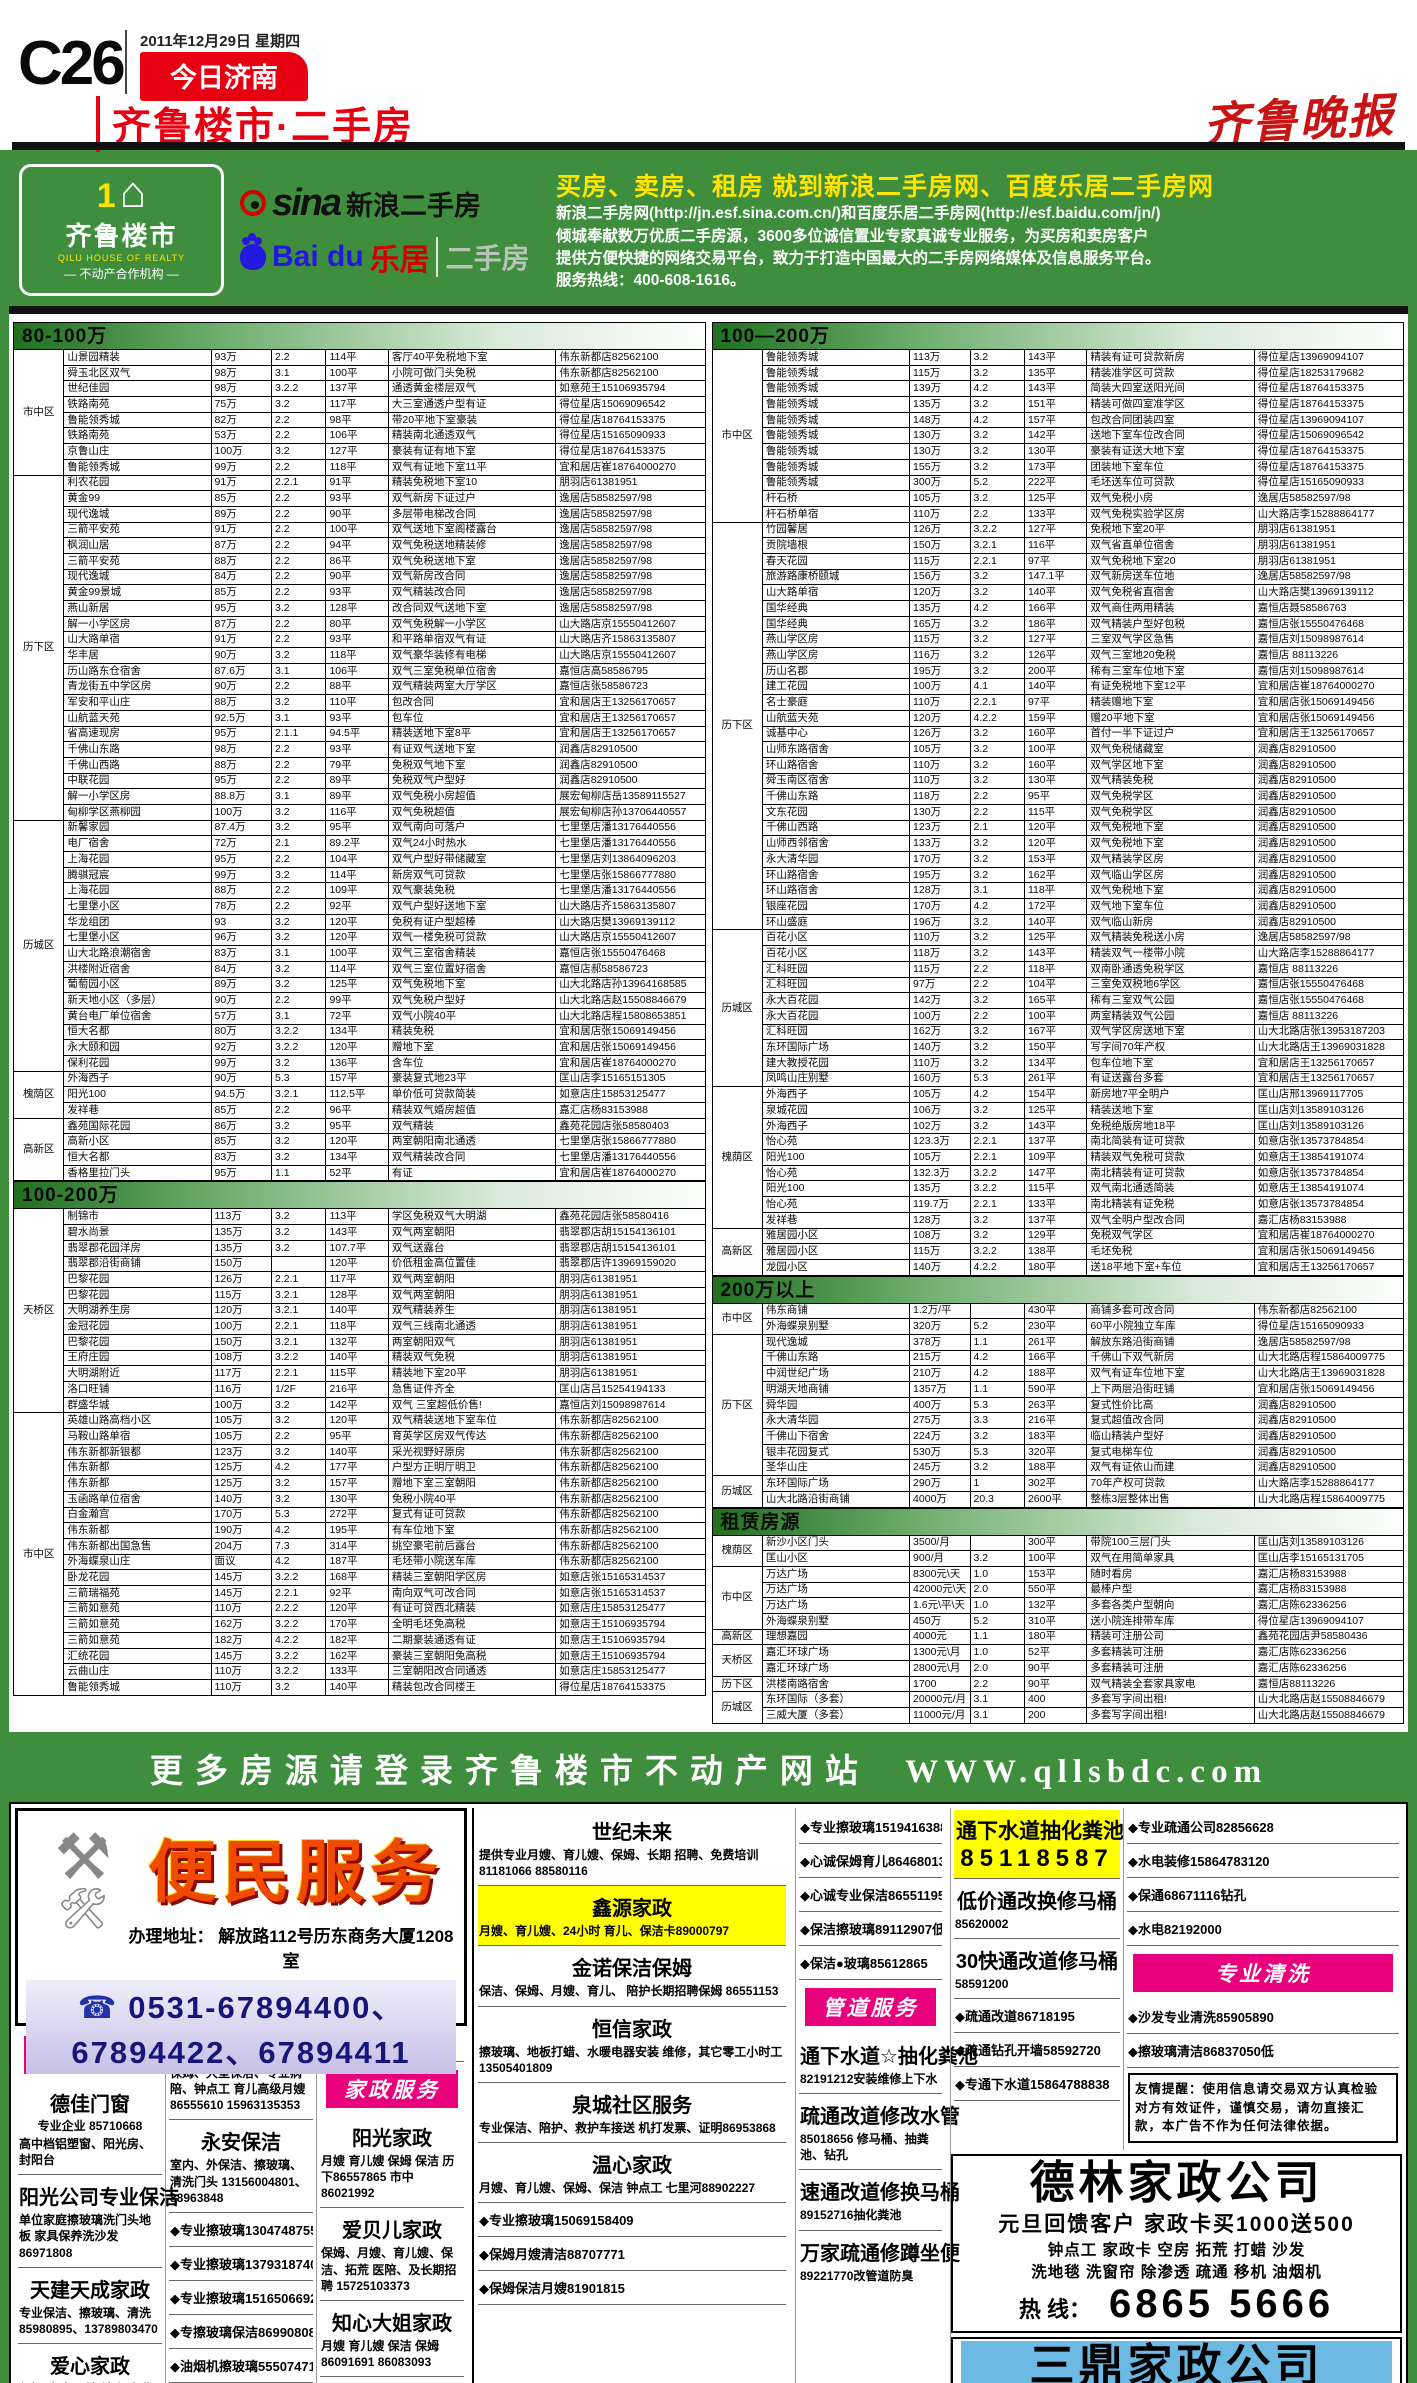 This screenshot has width=1417, height=2383. I want to click on agency-phone: 山大路店李15288864177, so click(1329, 953).